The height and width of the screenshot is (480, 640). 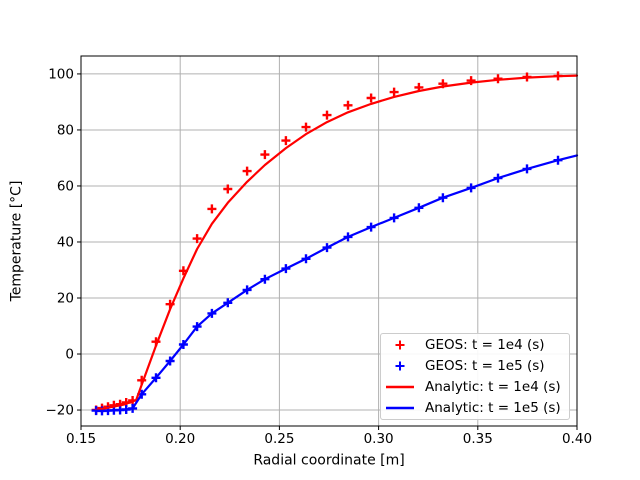 I want to click on x-tick-label: 0.30, so click(x=379, y=439).